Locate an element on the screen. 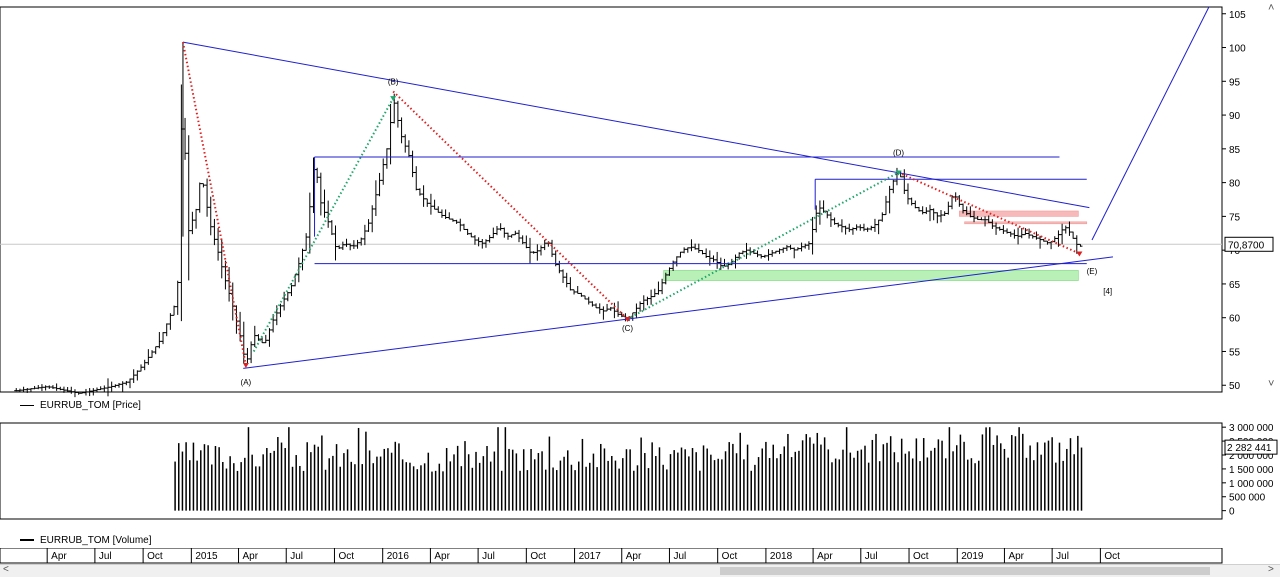  y-tick-label: 65 is located at coordinates (1235, 285).